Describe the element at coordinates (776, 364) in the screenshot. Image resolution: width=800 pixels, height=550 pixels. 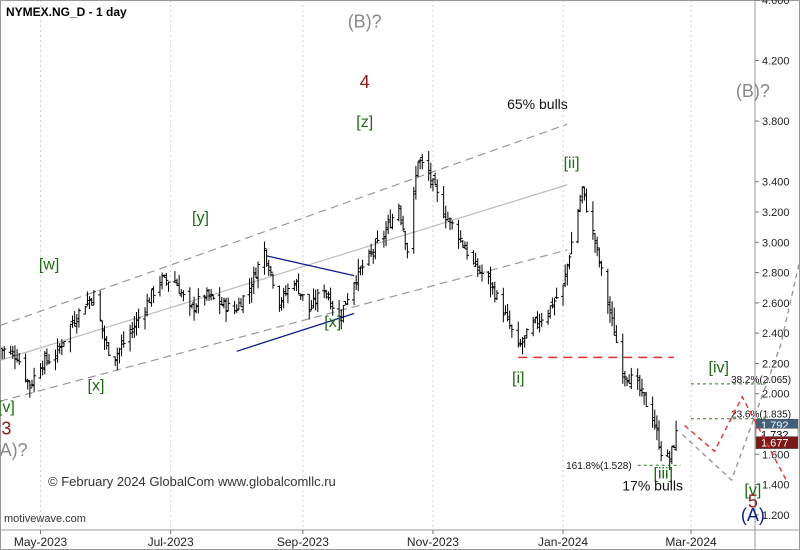
I see `y-tick-label: 2.200` at that location.